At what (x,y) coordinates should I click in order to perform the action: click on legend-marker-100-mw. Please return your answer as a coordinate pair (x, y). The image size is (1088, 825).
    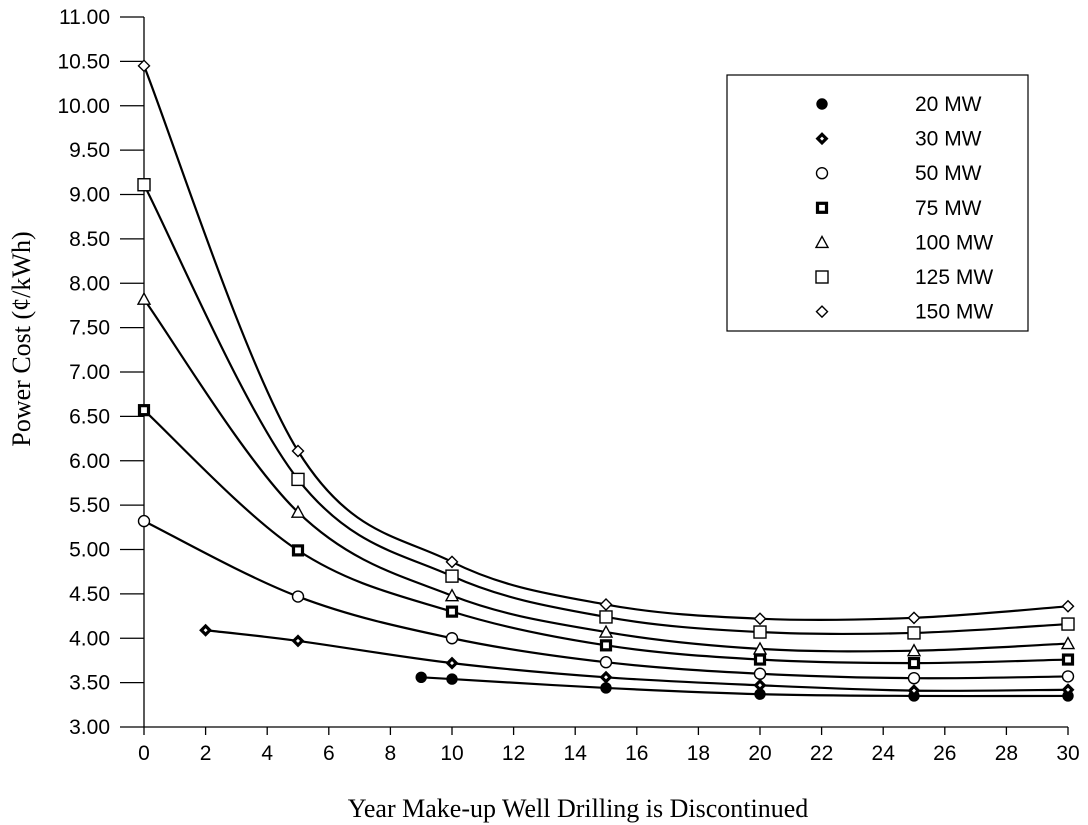
    Looking at the image, I should click on (822, 241).